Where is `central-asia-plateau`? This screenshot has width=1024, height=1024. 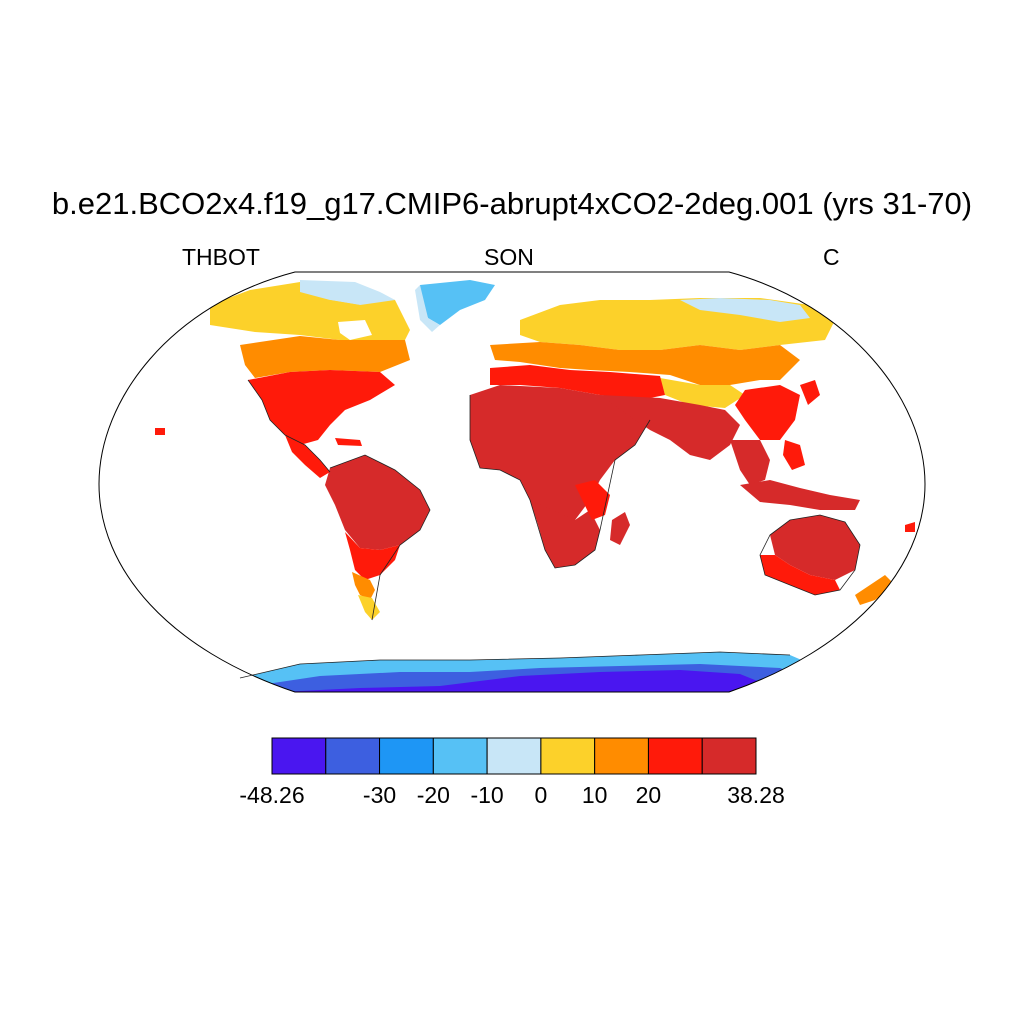 central-asia-plateau is located at coordinates (702, 393).